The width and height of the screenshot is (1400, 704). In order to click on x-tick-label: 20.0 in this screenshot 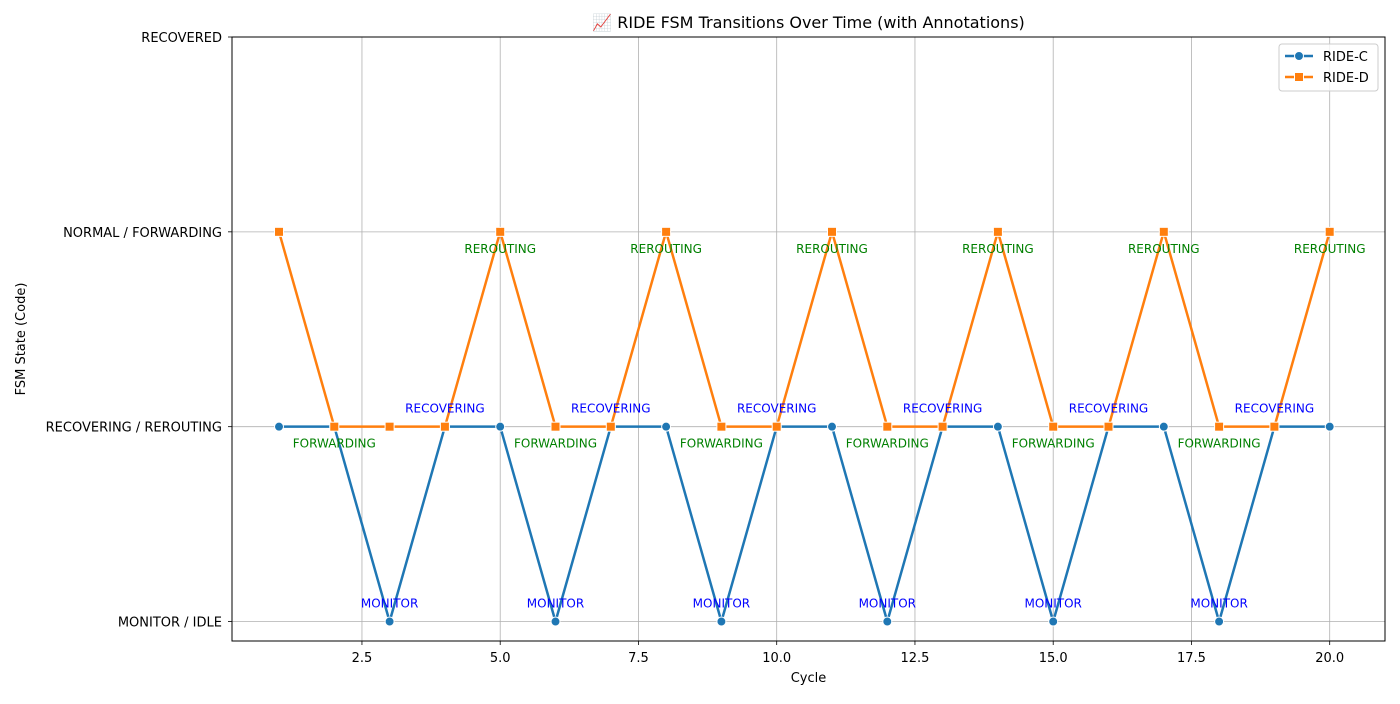, I will do `click(1329, 658)`.